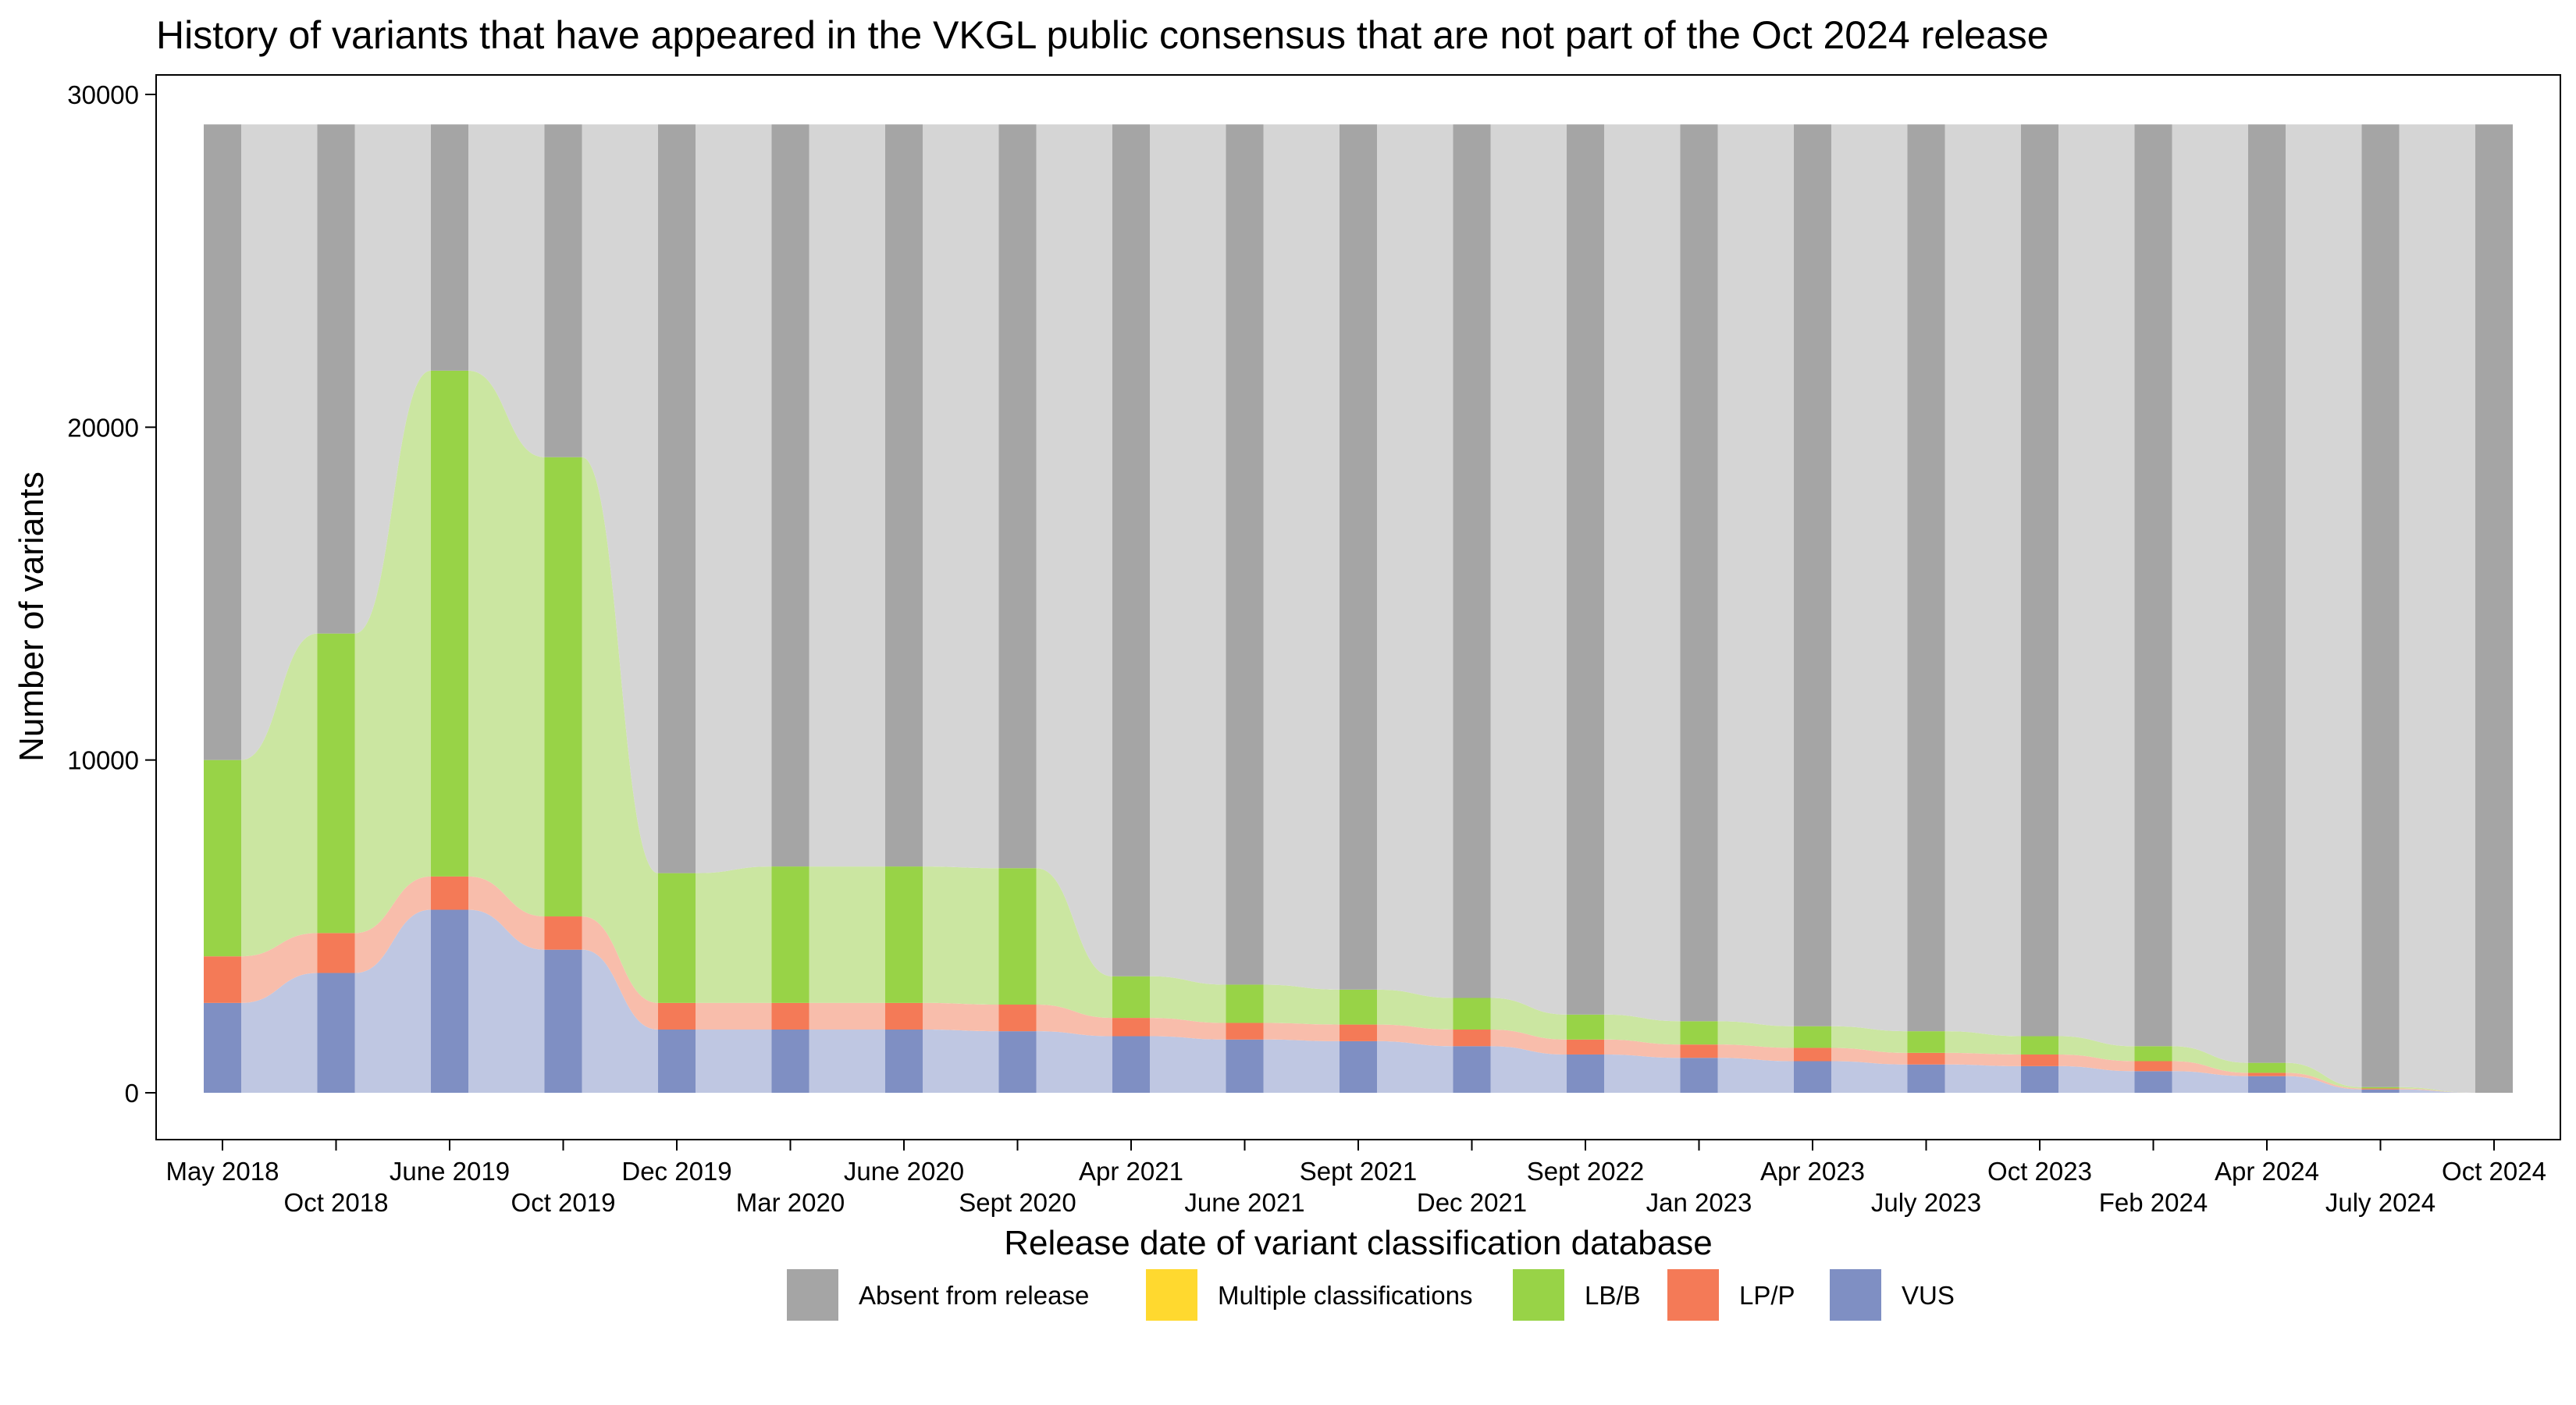 Image resolution: width=2576 pixels, height=1405 pixels. Describe the element at coordinates (2039, 1171) in the screenshot. I see `x-tick-label: Oct 2023` at that location.